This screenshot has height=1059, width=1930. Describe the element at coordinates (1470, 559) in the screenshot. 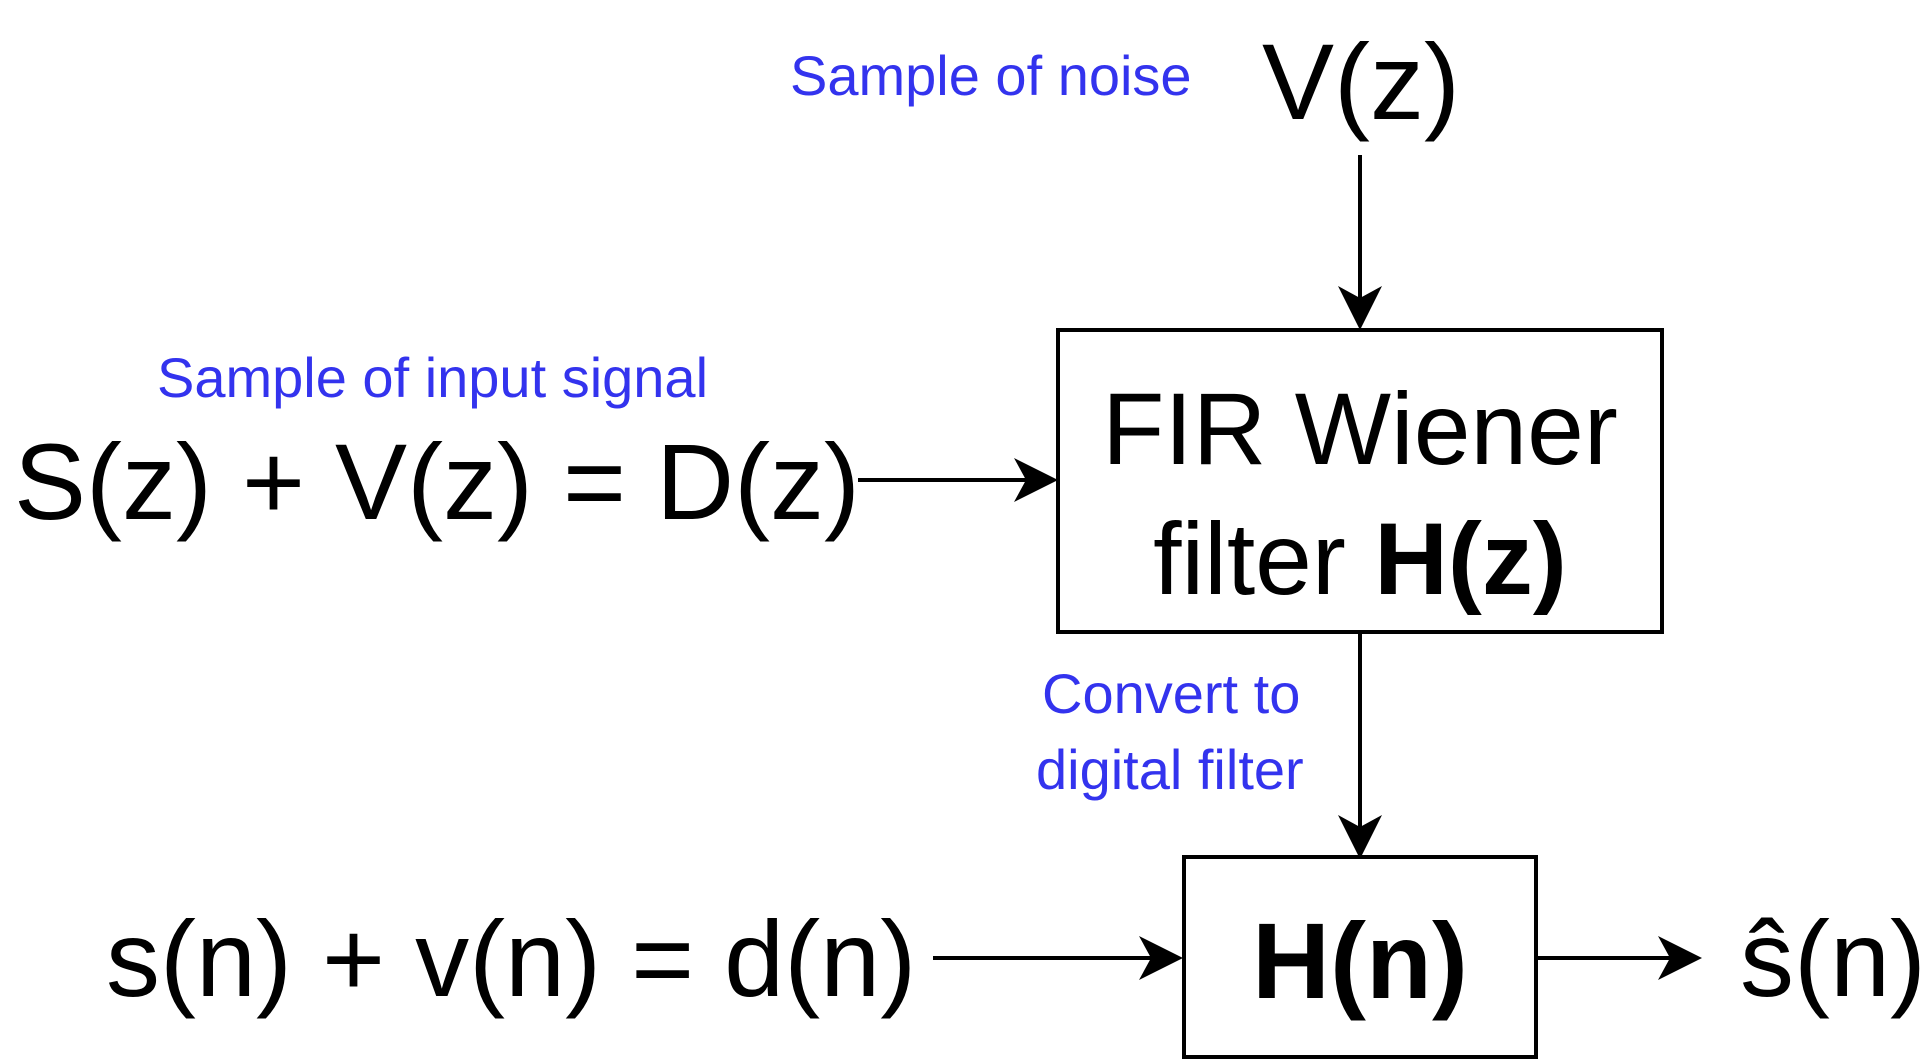

I see `wiener-transfer-function: H(z)` at that location.